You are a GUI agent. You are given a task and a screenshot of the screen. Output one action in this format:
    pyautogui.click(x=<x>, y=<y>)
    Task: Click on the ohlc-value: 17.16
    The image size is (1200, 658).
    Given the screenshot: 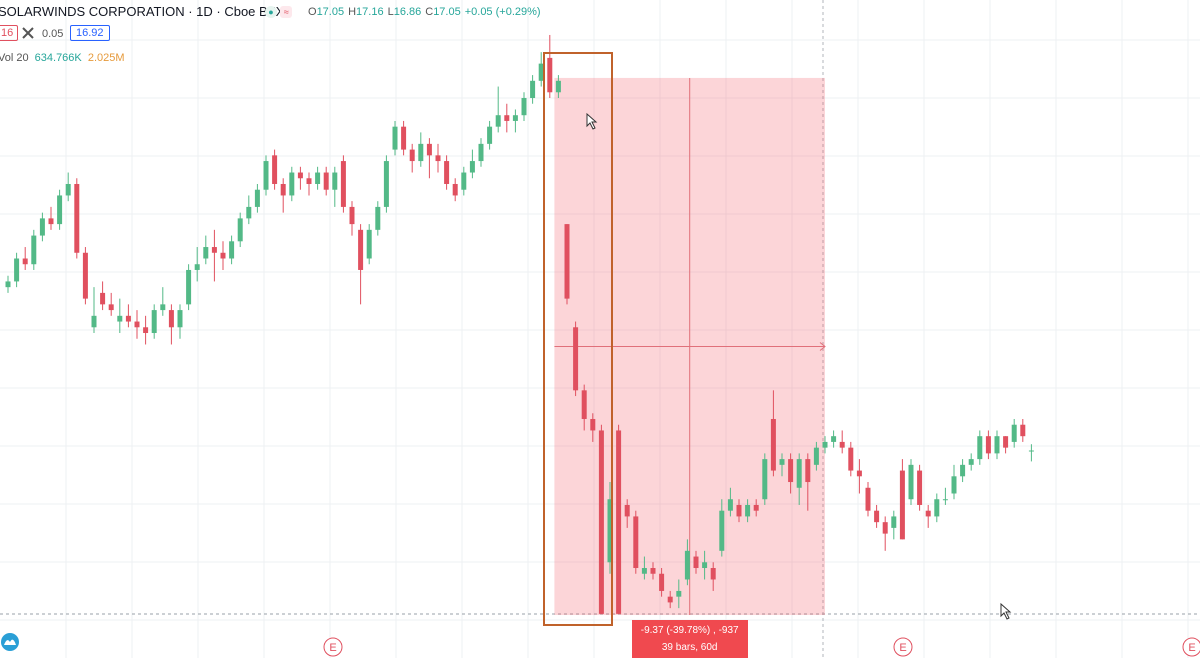 What is the action you would take?
    pyautogui.click(x=370, y=12)
    